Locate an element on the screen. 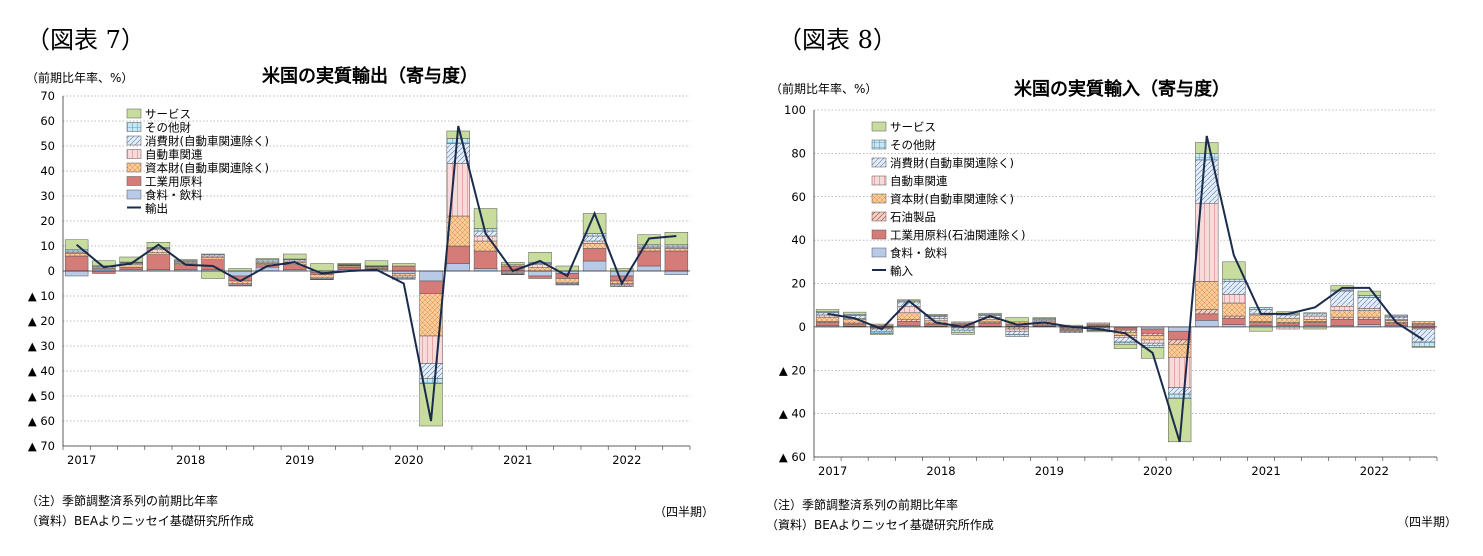 The image size is (1483, 556). y-tick-label: ▲ 60 is located at coordinates (41, 421).